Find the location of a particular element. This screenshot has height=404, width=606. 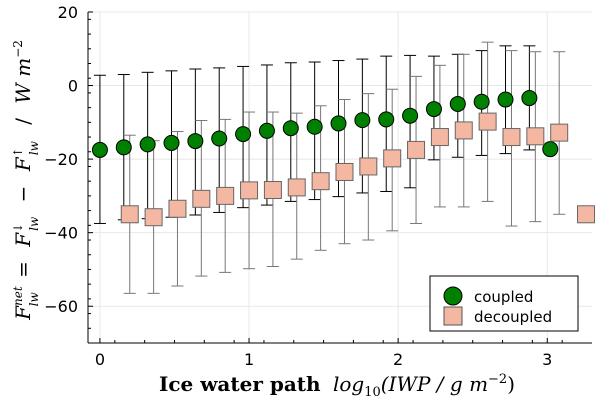

x-tick-label: 2 is located at coordinates (398, 359).